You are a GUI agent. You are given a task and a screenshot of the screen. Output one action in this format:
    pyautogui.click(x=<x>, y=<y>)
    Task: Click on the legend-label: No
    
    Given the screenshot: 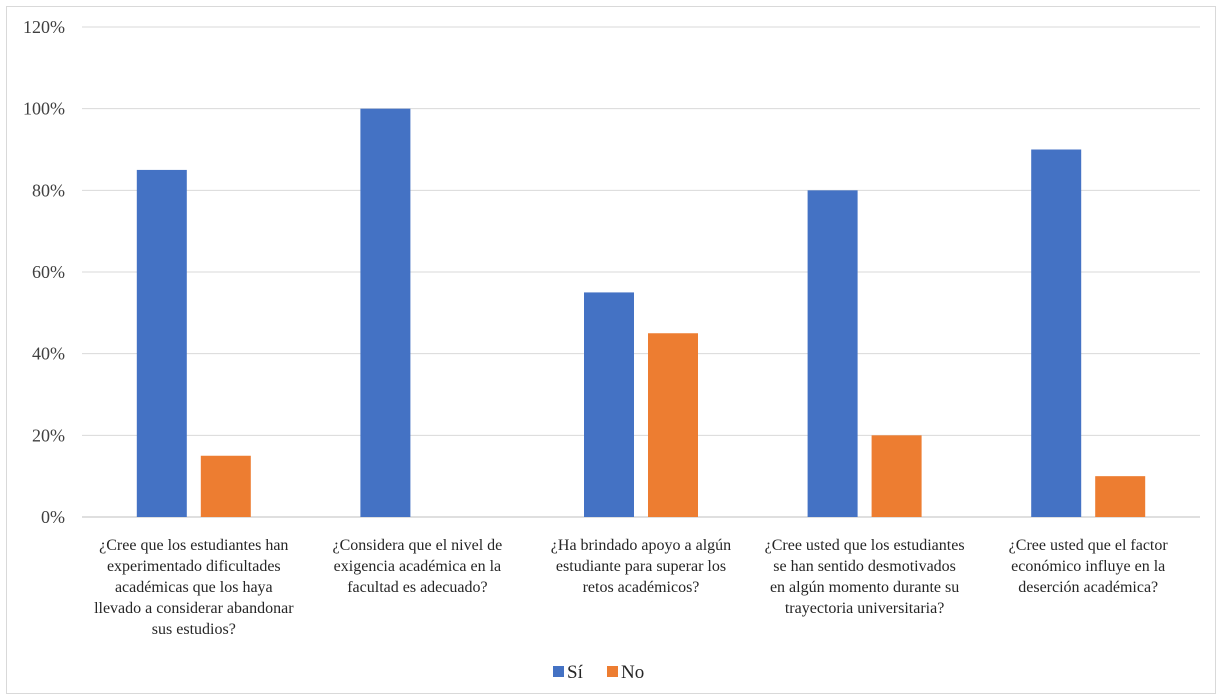 What is the action you would take?
    pyautogui.click(x=632, y=672)
    